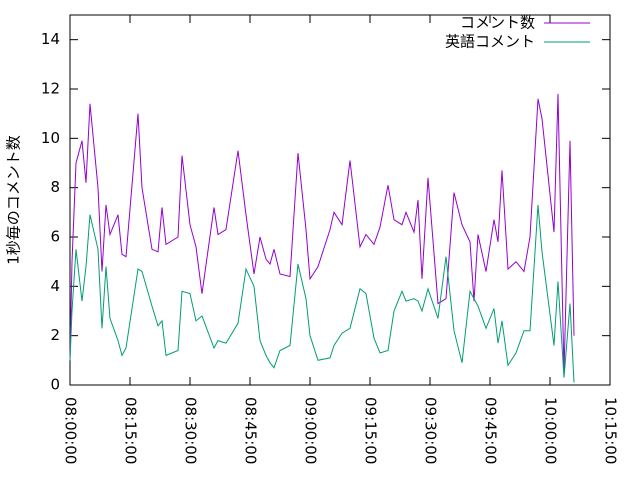 This screenshot has width=640, height=480. What do you see at coordinates (131, 430) in the screenshot?
I see `x-tick-label: 08:15:00` at bounding box center [131, 430].